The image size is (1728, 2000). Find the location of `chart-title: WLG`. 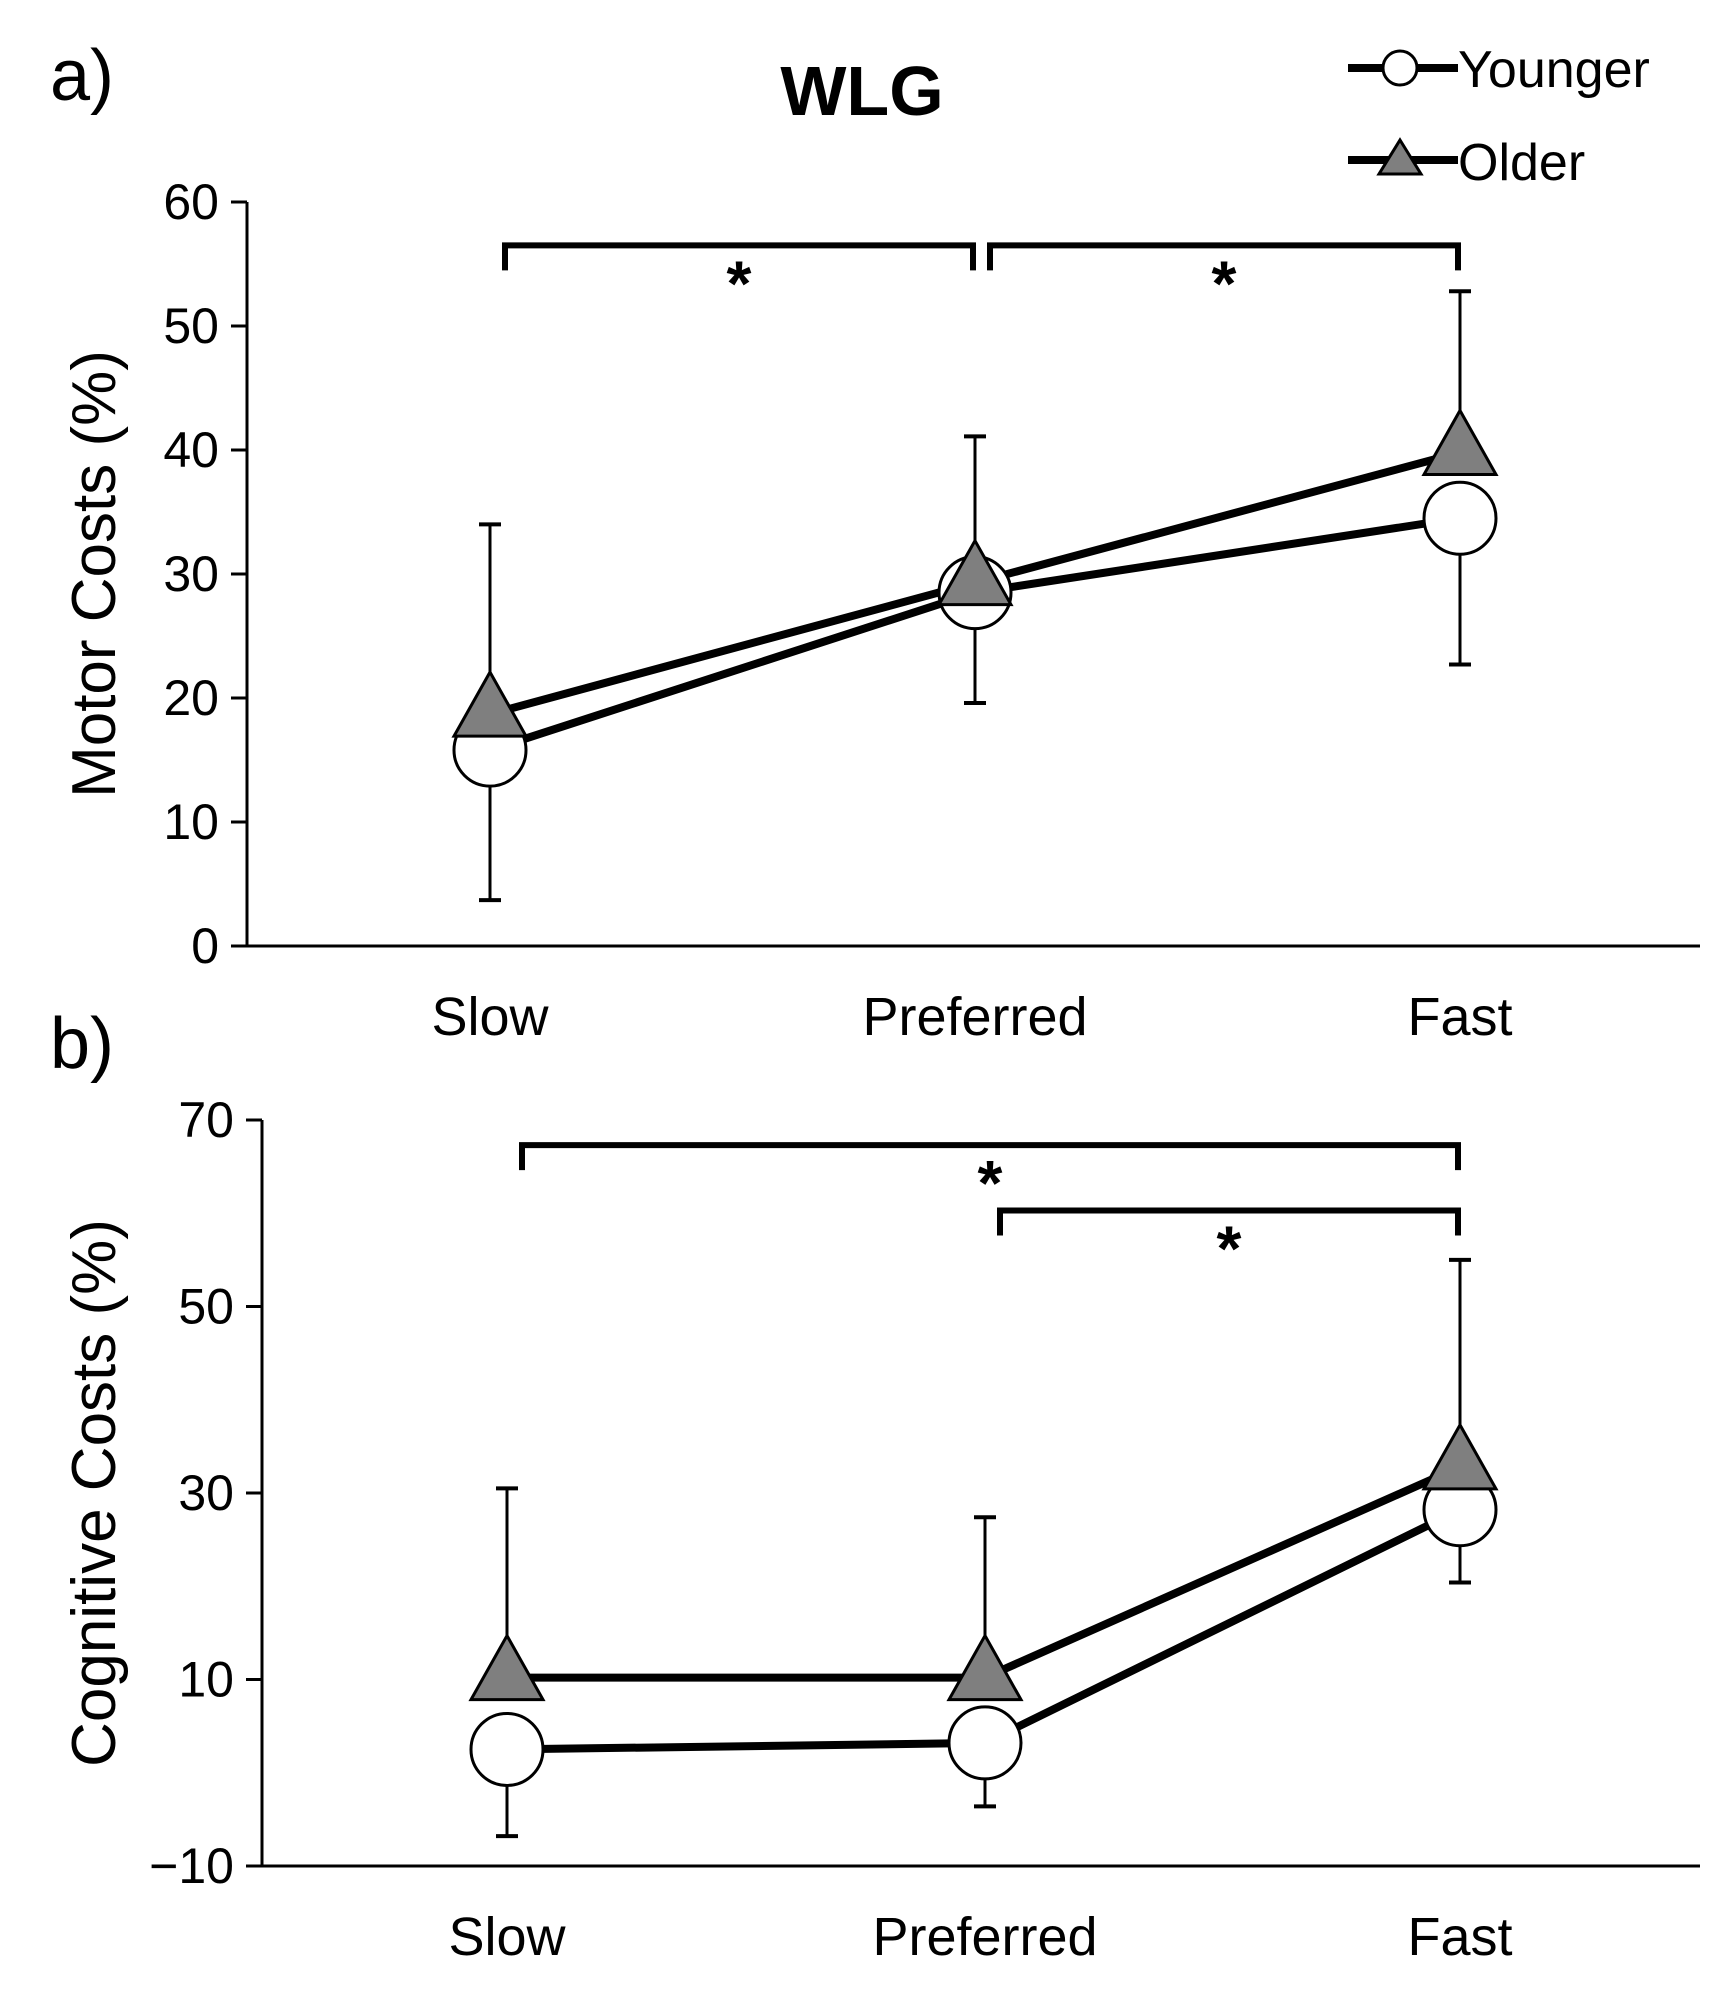

chart-title: WLG is located at coordinates (861, 91).